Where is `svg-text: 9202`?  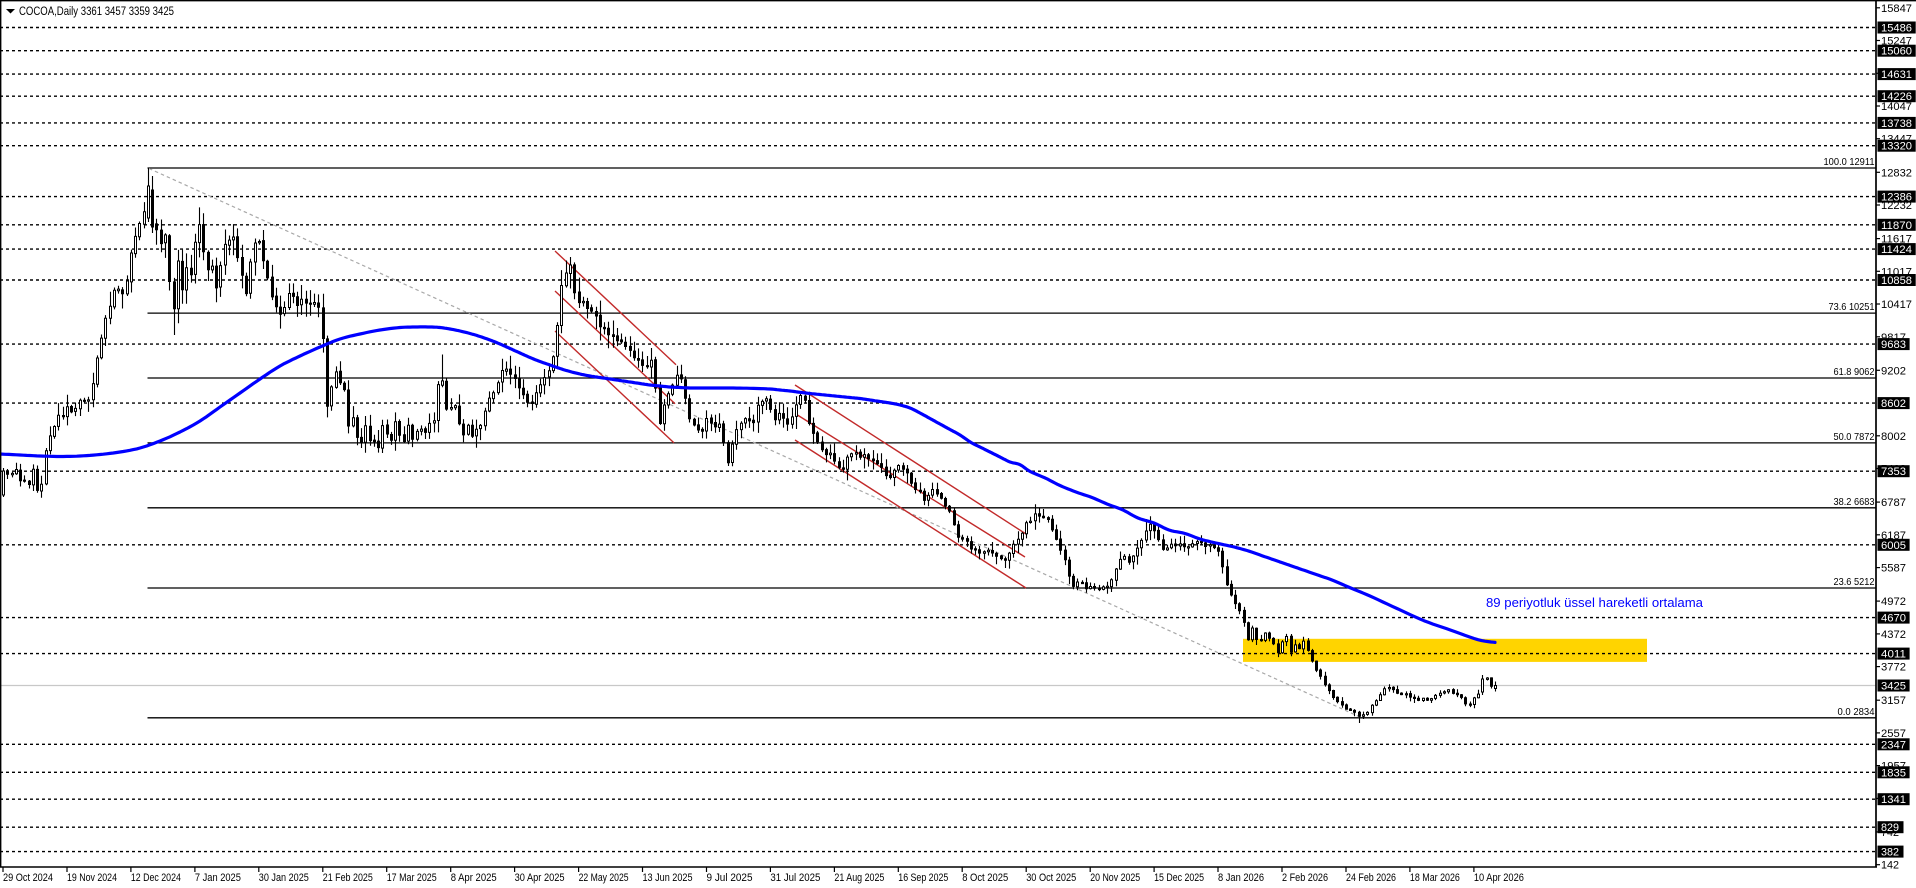
svg-text: 9202 is located at coordinates (1893, 371).